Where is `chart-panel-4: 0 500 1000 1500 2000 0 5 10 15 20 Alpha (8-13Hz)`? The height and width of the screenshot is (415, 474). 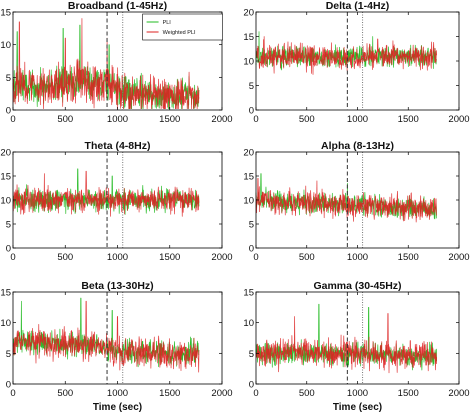
chart-panel-4: 0 500 1000 1500 2000 0 5 10 15 20 Alpha (8-13Hz) is located at coordinates (356, 201).